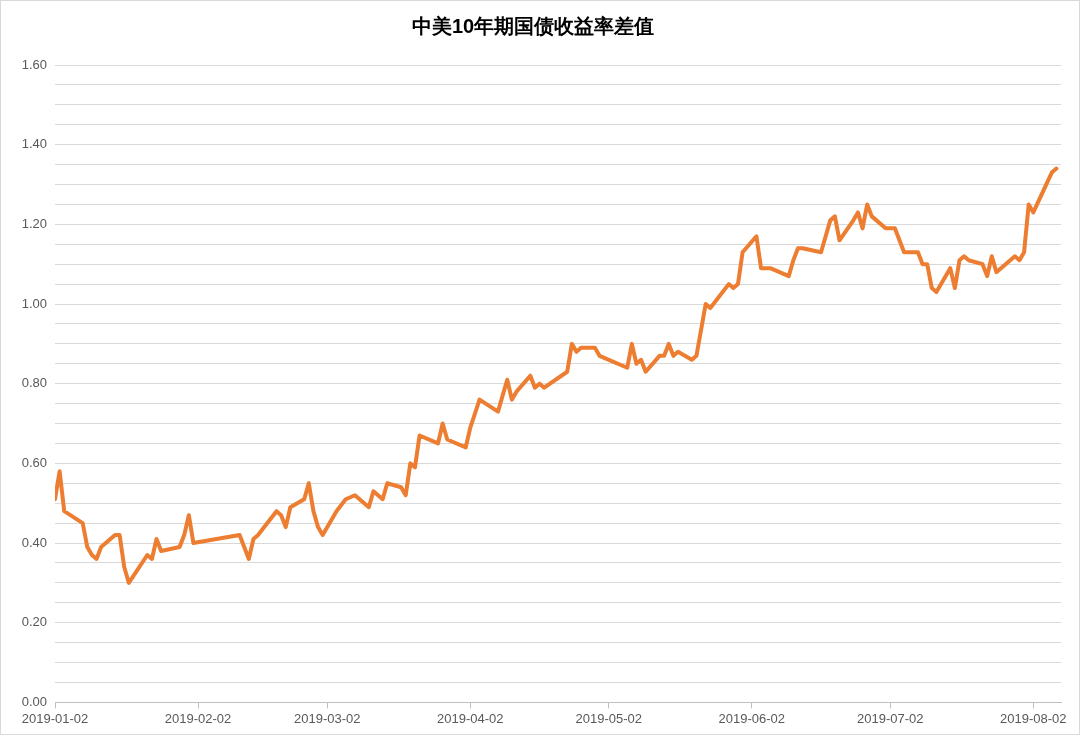 Image resolution: width=1080 pixels, height=735 pixels. What do you see at coordinates (34, 223) in the screenshot?
I see `y-tick-label: 1.20` at bounding box center [34, 223].